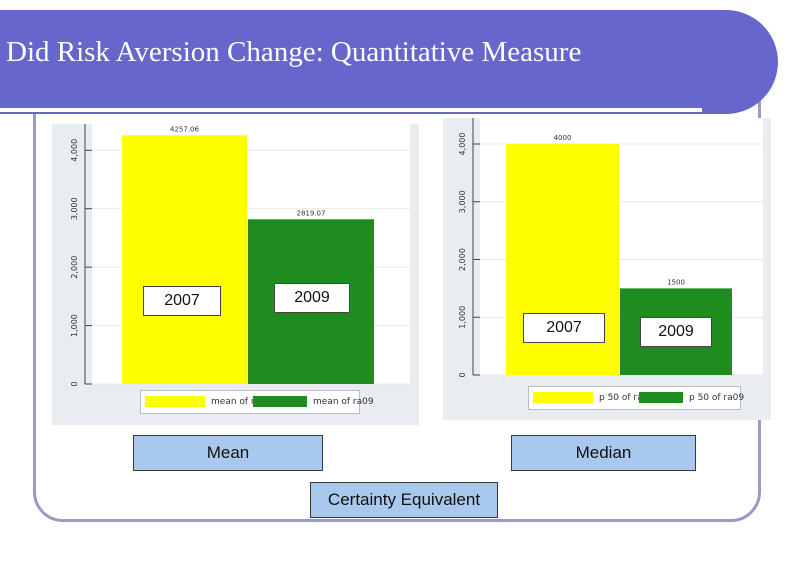 This screenshot has height=567, width=794. I want to click on legend-label: mean of ra09, so click(343, 401).